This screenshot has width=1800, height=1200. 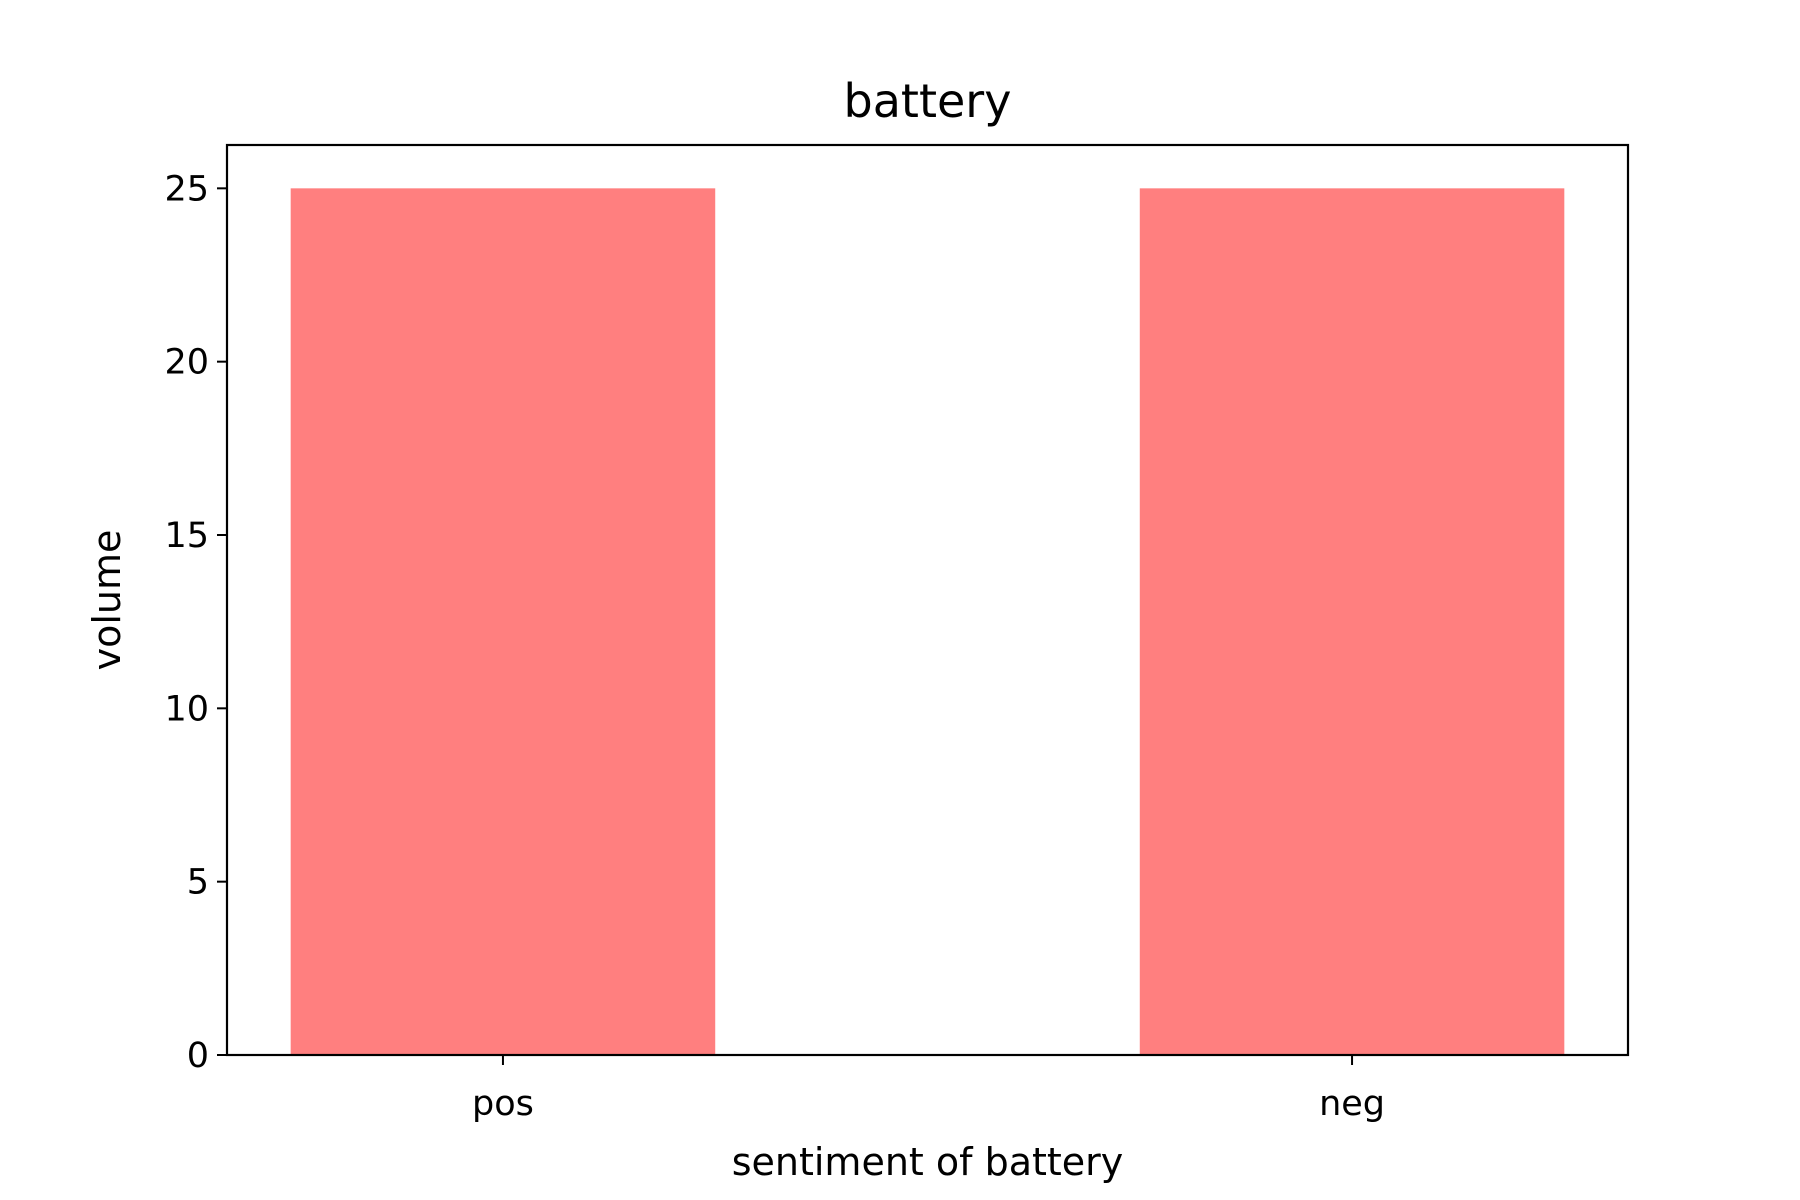 I want to click on x-tick-label: neg, so click(x=1352, y=1104).